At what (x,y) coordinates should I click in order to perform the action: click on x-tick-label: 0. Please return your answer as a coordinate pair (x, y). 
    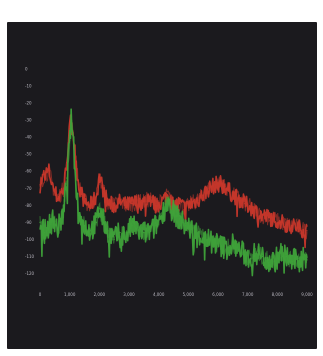
    Looking at the image, I should click on (40, 294).